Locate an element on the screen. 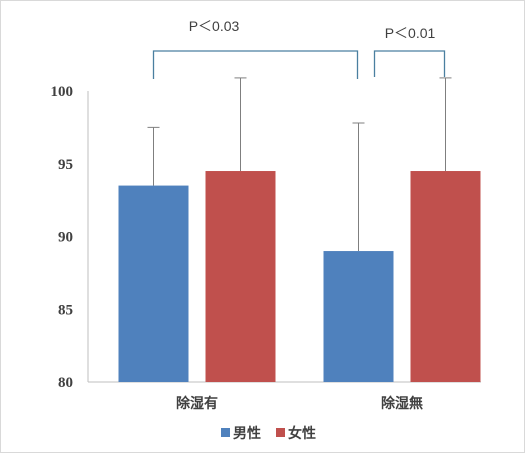 Image resolution: width=525 pixels, height=454 pixels. y-tick-label: 85 is located at coordinates (65, 310).